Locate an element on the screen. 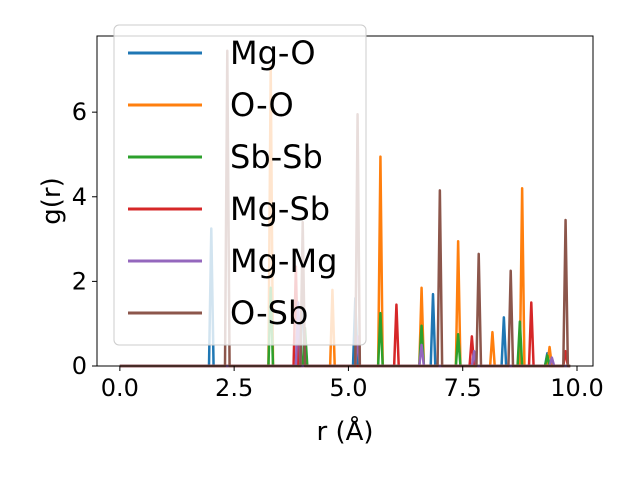  y-tick-label: 2 is located at coordinates (79, 281).